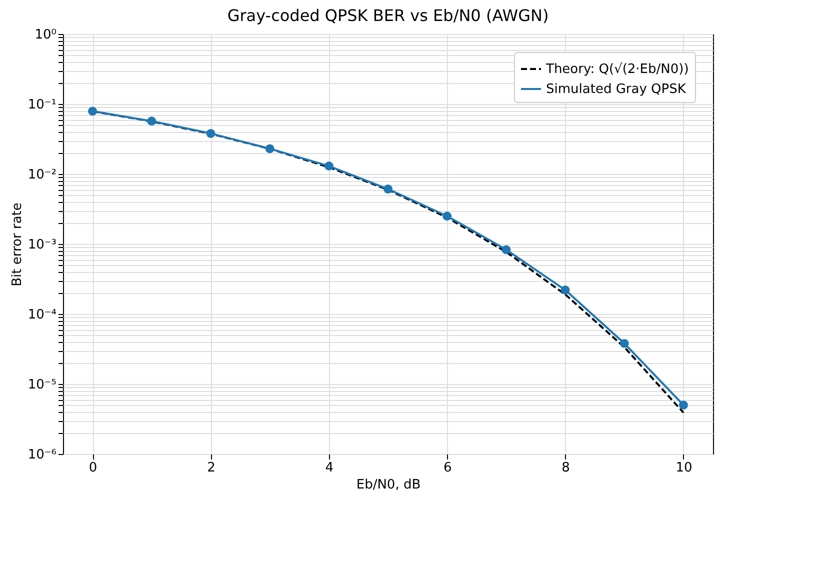  Describe the element at coordinates (617, 69) in the screenshot. I see `legend-label: Theory: Q(√(2·Eb/N0))` at that location.